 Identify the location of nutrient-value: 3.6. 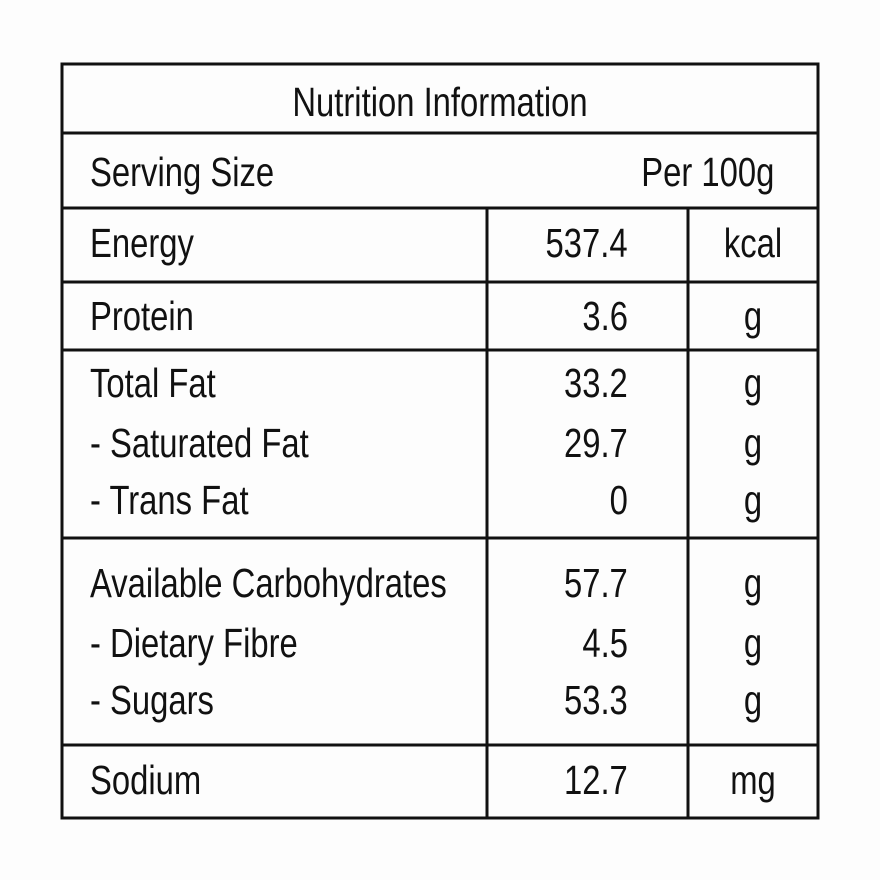
(605, 316).